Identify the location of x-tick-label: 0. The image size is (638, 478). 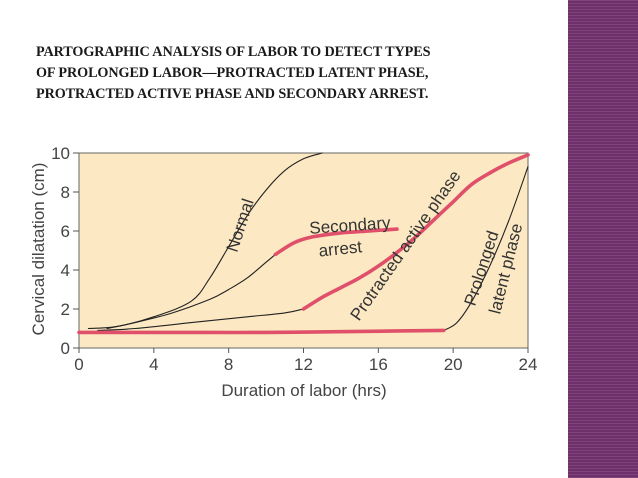
(78, 364).